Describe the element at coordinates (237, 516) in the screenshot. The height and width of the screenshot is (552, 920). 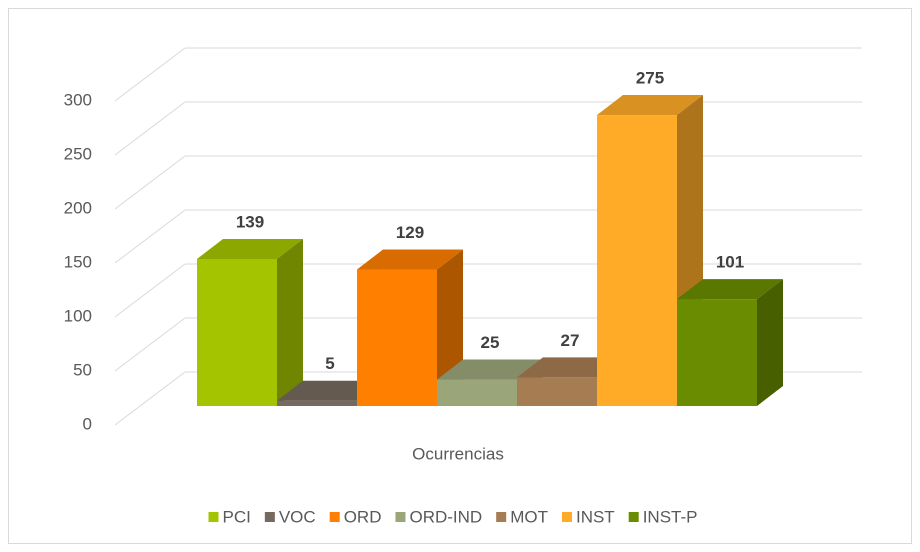
I see `legend-label: PCI` at that location.